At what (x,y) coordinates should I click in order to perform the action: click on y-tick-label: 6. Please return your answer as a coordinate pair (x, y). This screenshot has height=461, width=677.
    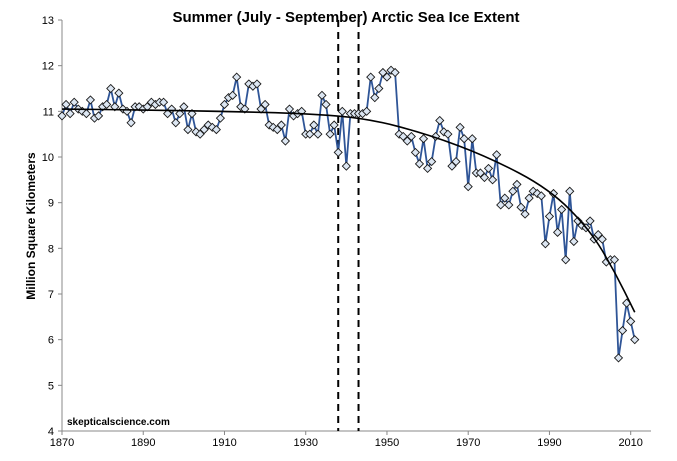
    Looking at the image, I should click on (51, 341).